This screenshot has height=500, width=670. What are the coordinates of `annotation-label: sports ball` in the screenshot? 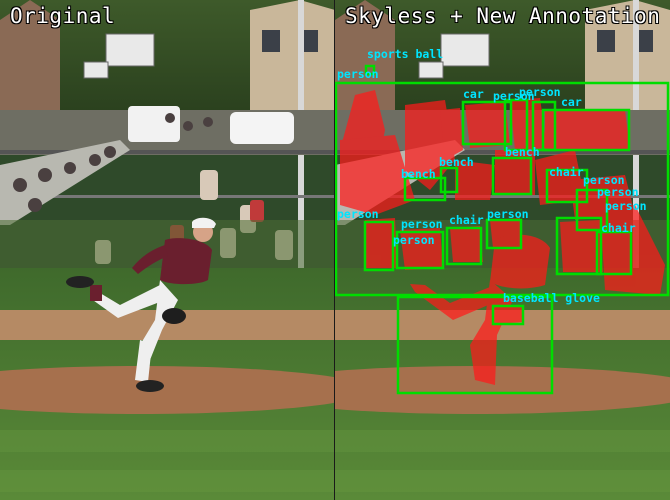 It's located at (405, 54).